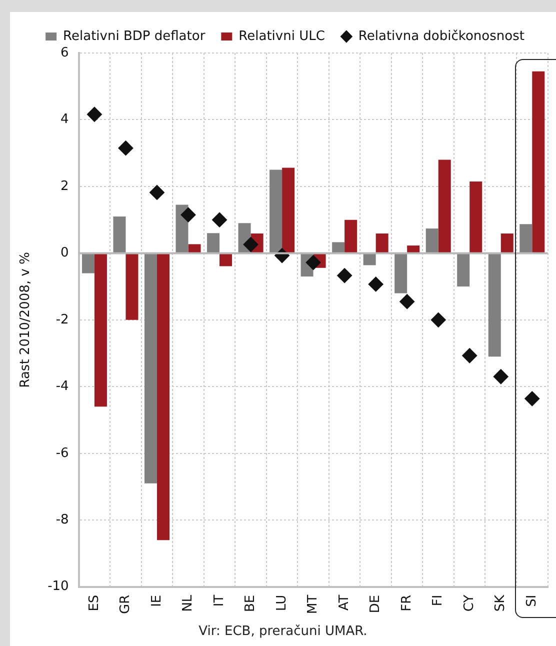 This screenshot has width=556, height=646. I want to click on legend-label: Relativna dobičkonosnost, so click(441, 36).